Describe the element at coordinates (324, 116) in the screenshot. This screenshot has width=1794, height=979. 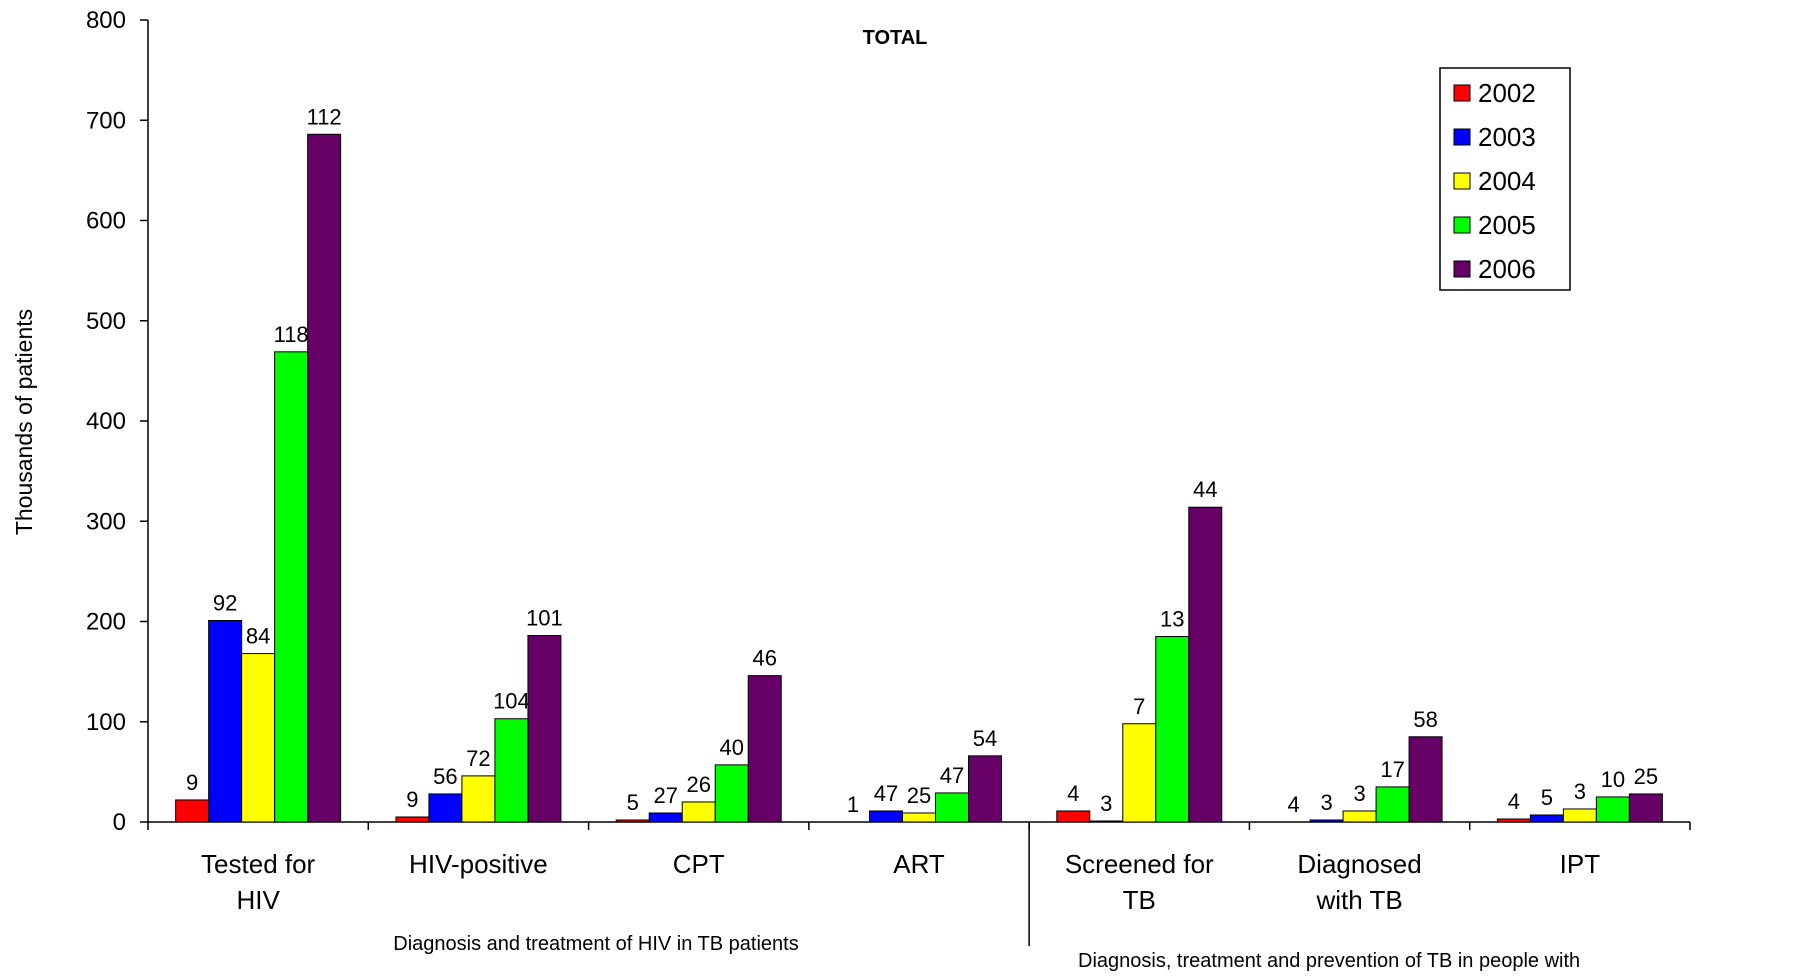
I see `data-label: 112` at that location.